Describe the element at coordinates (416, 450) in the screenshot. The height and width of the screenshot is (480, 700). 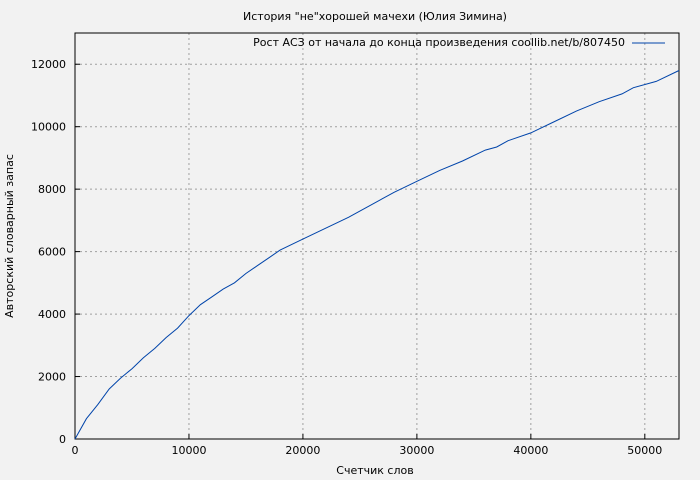
I see `x-tick-label: 30000` at that location.